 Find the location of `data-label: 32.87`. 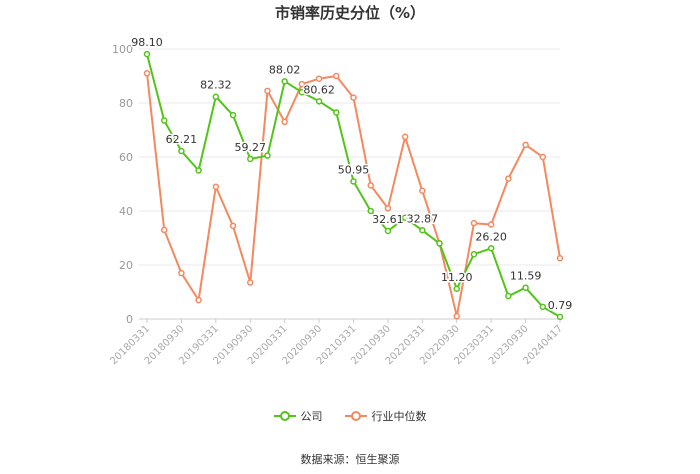

data-label: 32.87 is located at coordinates (423, 218).